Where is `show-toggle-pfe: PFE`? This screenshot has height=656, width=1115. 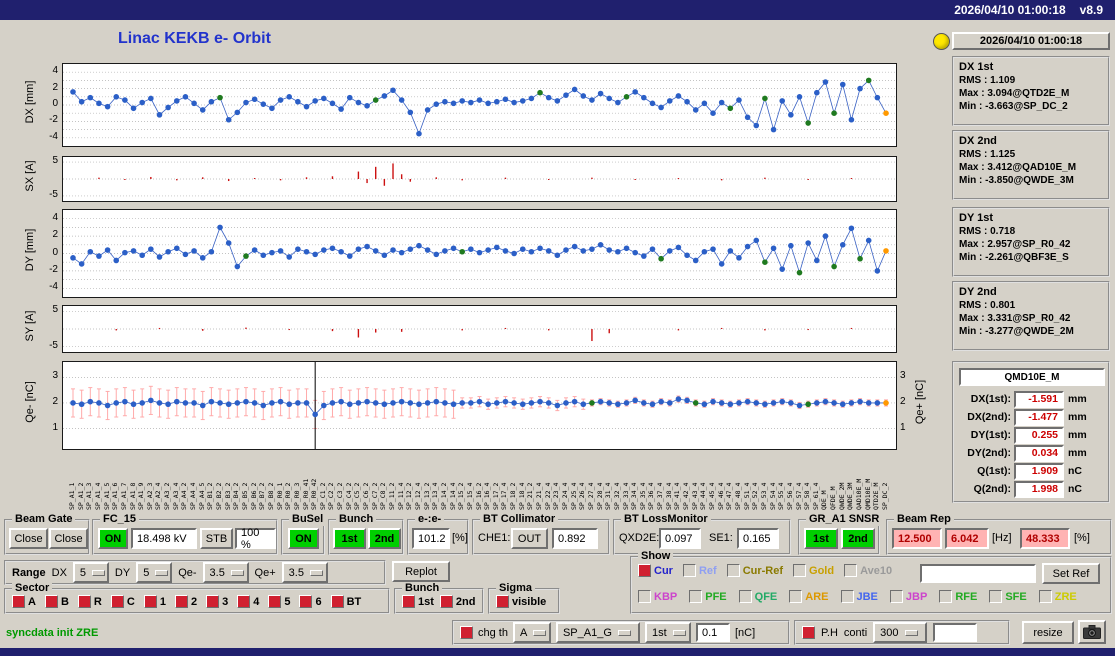
show-toggle-pfe: PFE is located at coordinates (708, 596).